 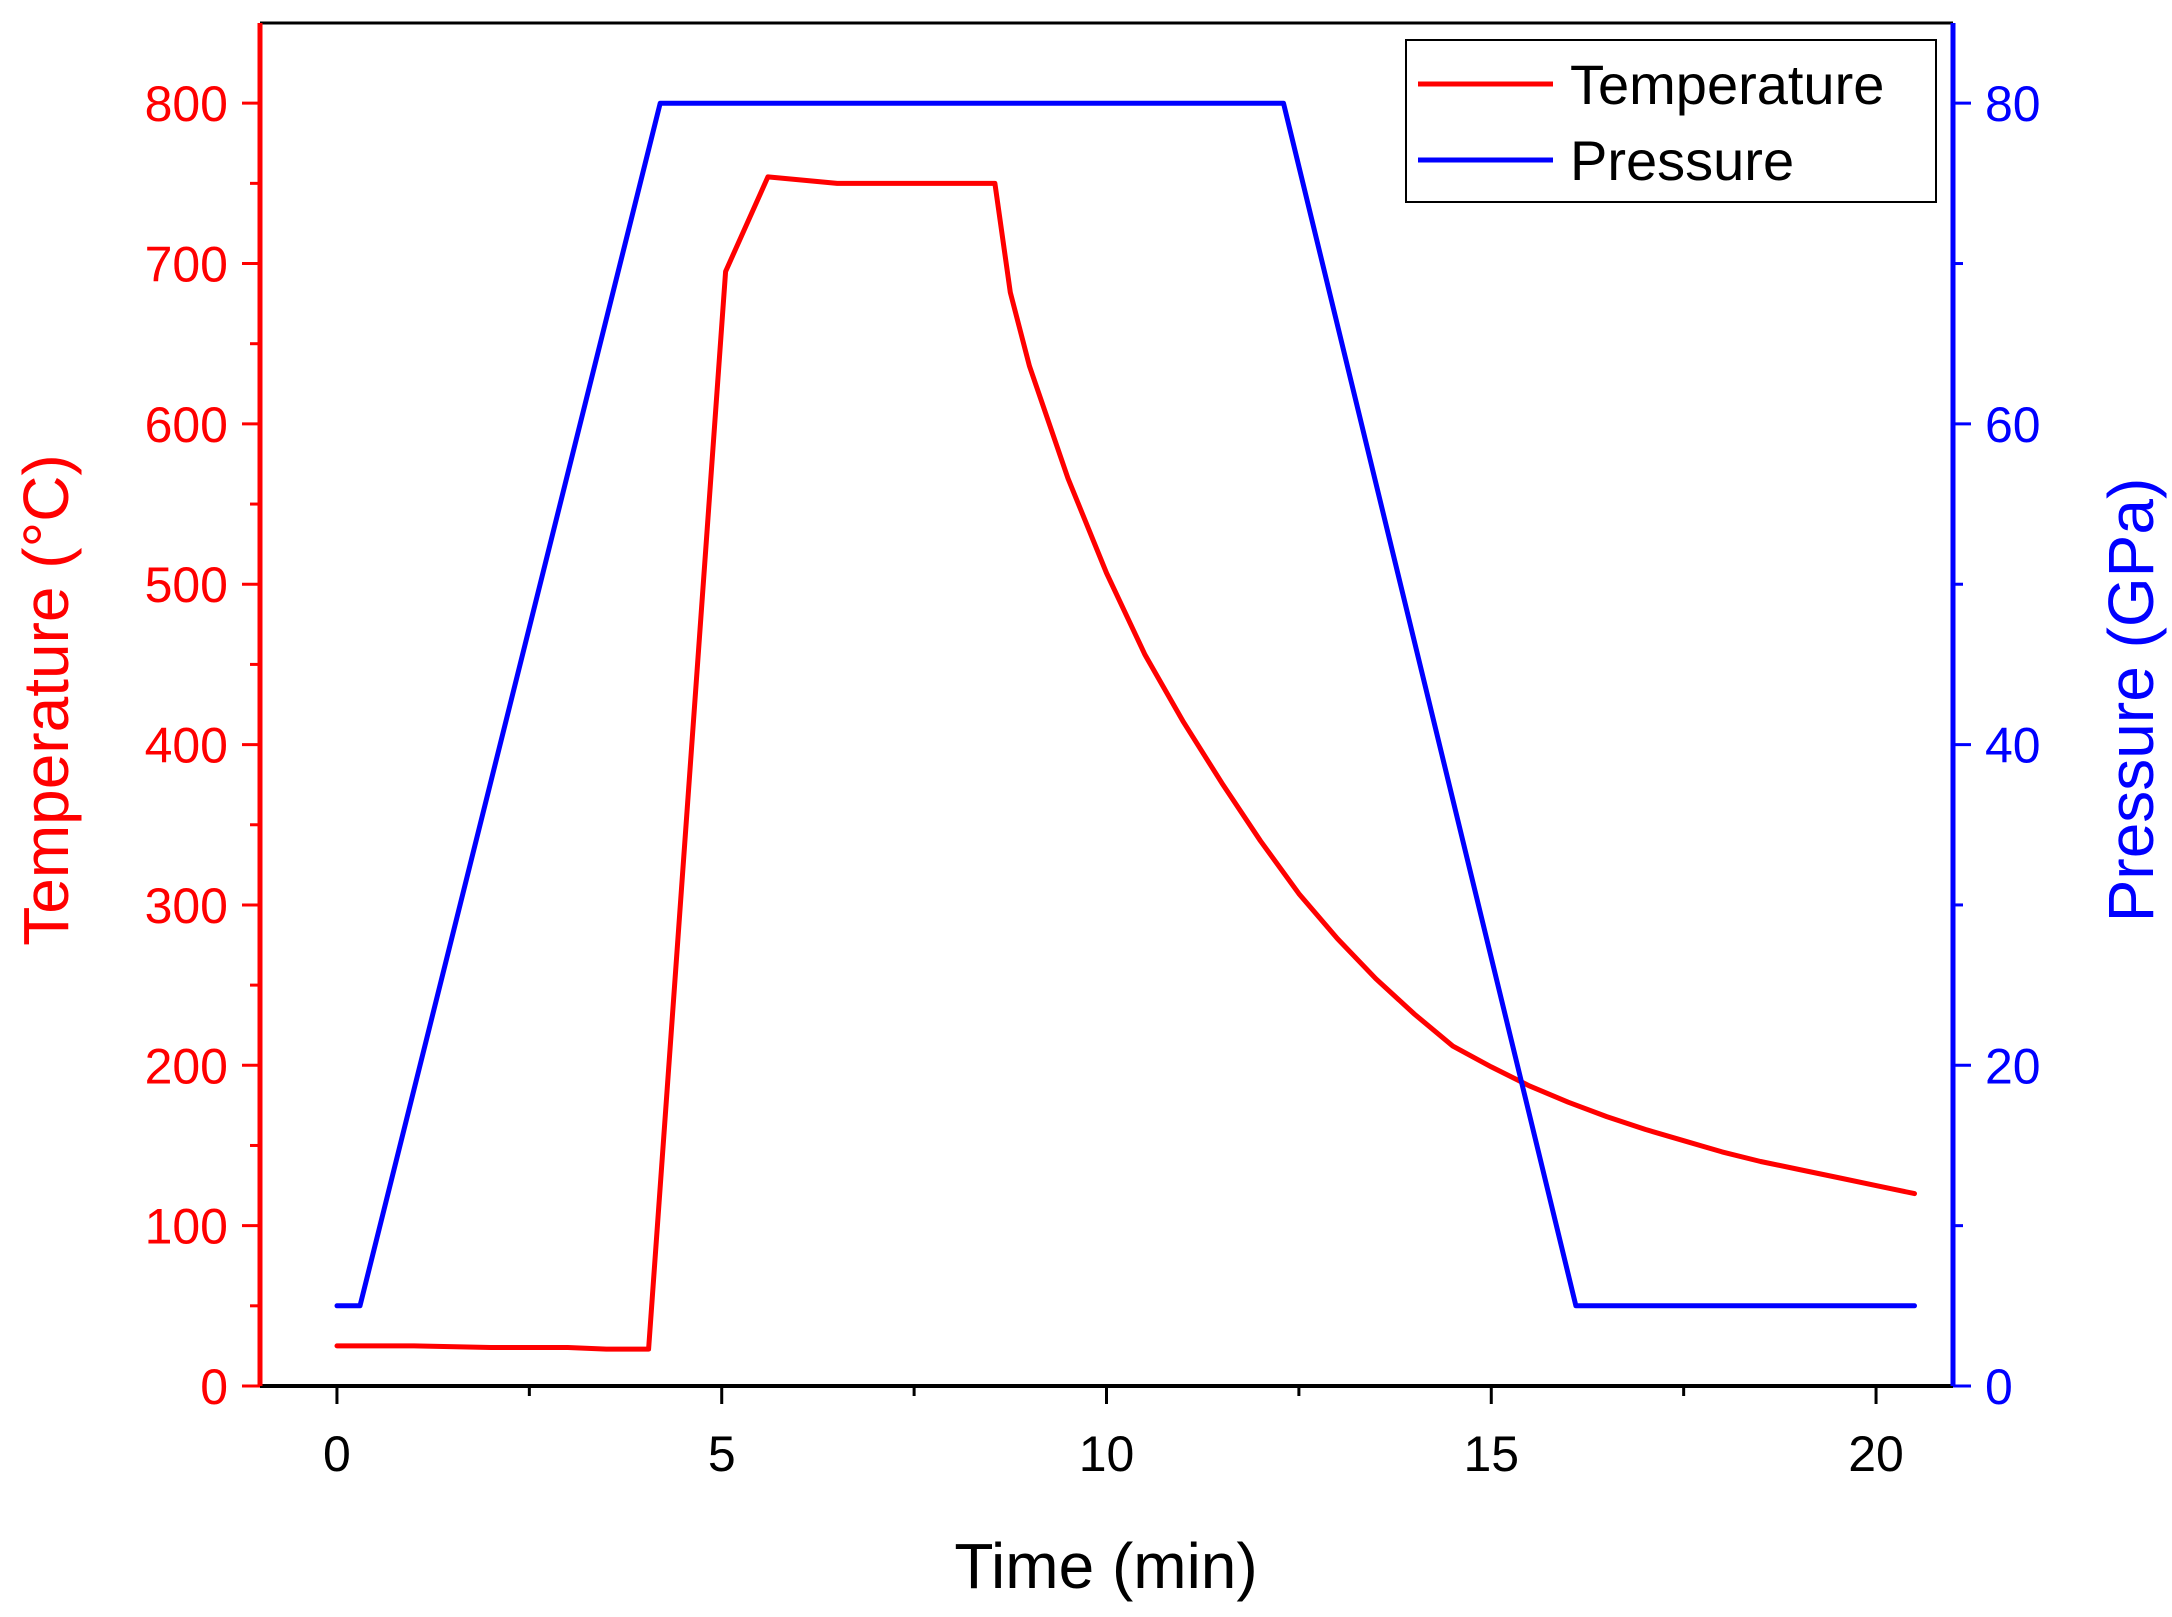 I want to click on x-tick-label: 10, so click(x=1107, y=1454).